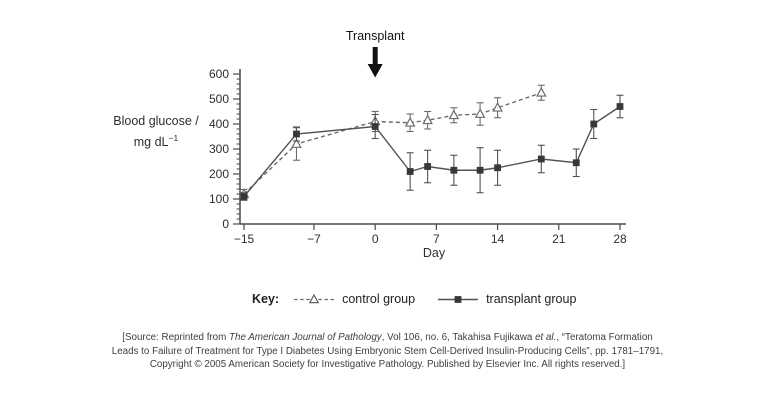 Image resolution: width=775 pixels, height=413 pixels. What do you see at coordinates (559, 239) in the screenshot?
I see `x-tick-label: 21` at bounding box center [559, 239].